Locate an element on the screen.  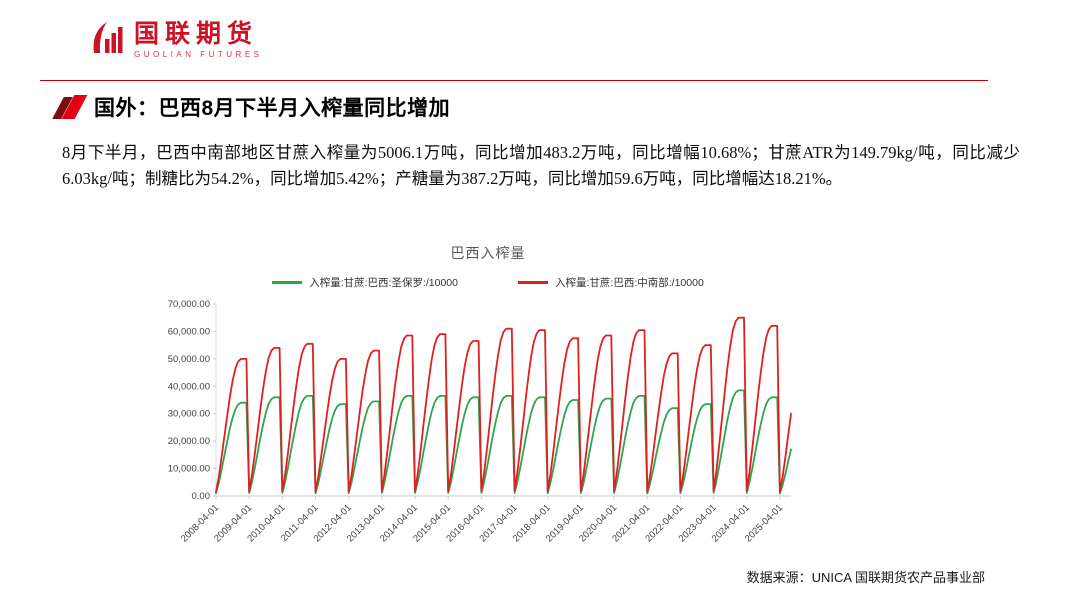
svg-text: 50,000.00 is located at coordinates (189, 359).